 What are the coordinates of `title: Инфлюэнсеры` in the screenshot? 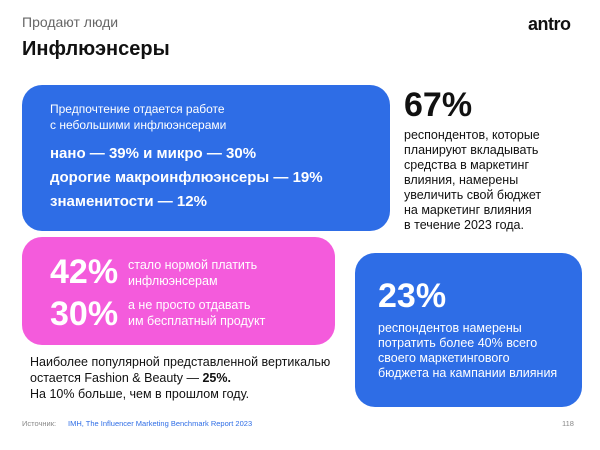 It's located at (96, 49).